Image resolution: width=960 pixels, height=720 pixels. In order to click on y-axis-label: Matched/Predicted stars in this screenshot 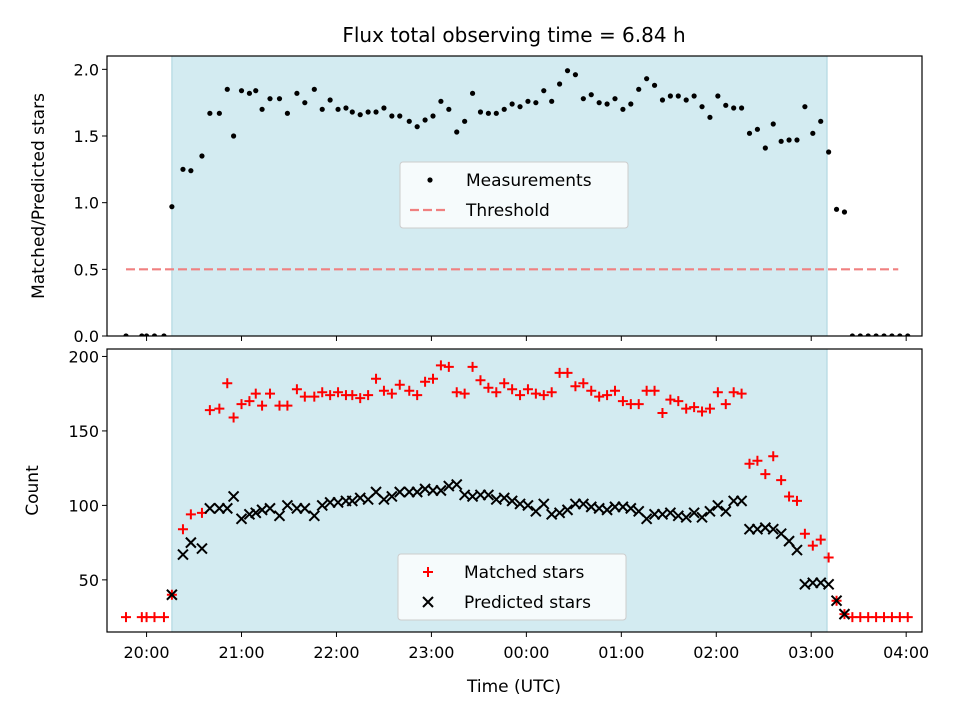, I will do `click(39, 196)`.